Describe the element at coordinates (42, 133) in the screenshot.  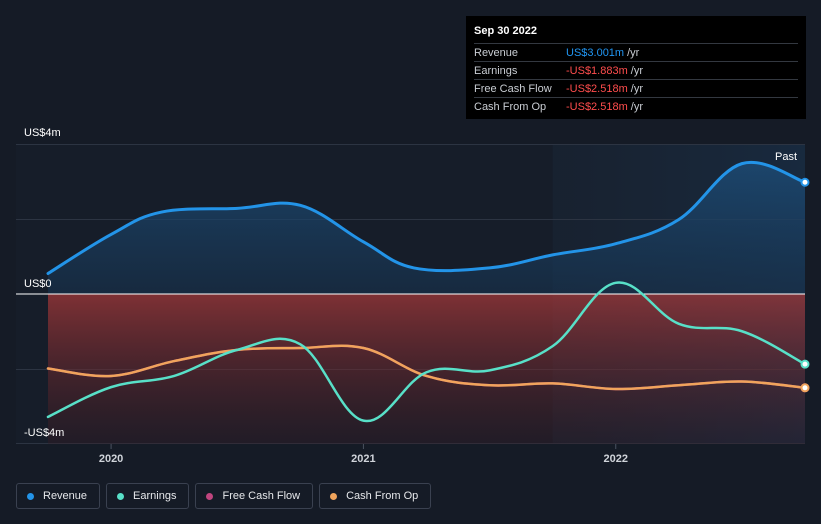
I see `y-label-top: US$4m` at that location.